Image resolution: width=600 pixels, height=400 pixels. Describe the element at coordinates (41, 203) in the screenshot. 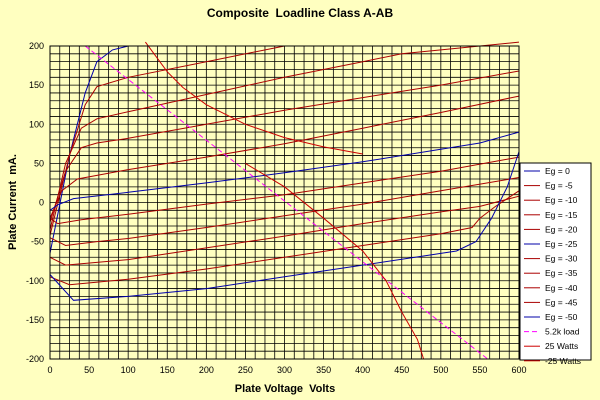

I see `y-tick-label: 0` at that location.